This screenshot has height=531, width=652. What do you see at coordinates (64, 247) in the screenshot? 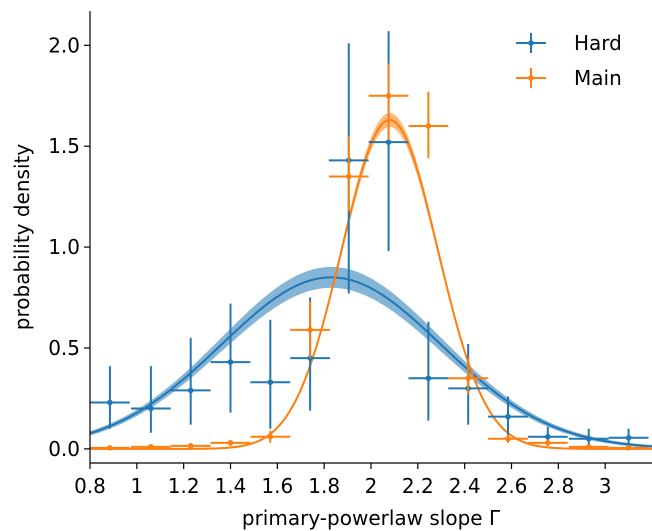
I see `y-tick-label: 1.0` at bounding box center [64, 247].